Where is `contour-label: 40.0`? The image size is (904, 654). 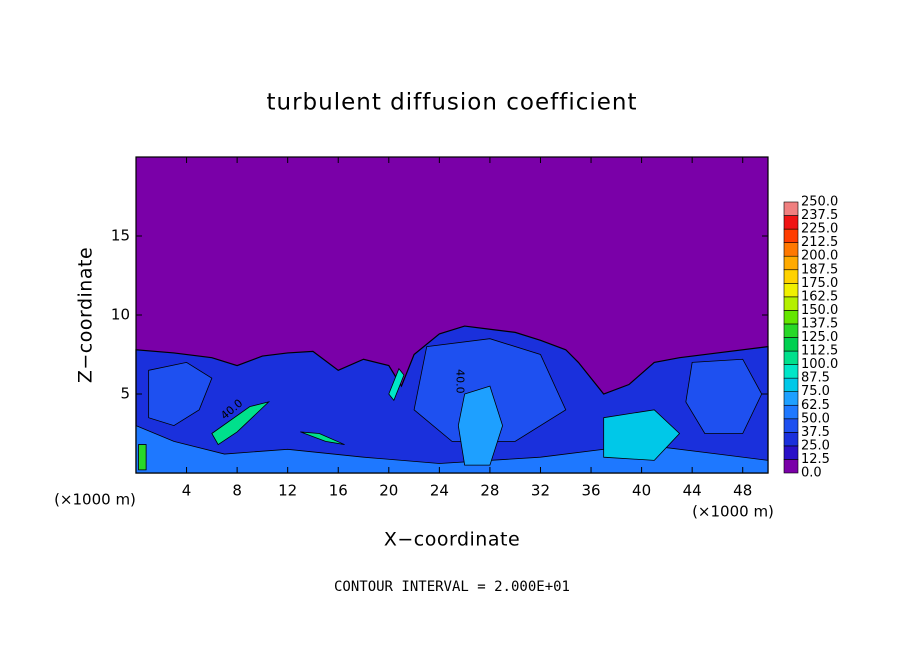
contour-label: 40.0 is located at coordinates (460, 381).